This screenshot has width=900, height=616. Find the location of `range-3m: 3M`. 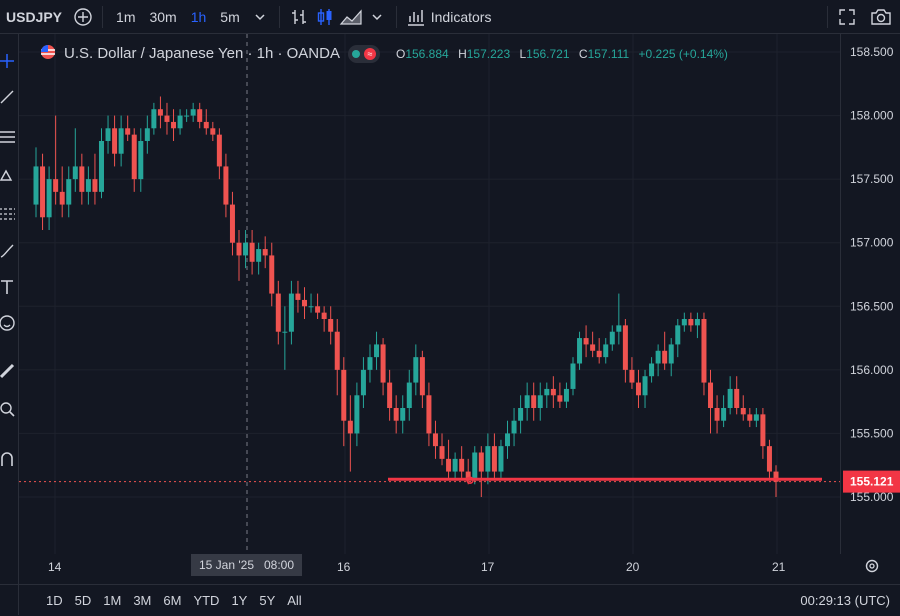

range-3m: 3M is located at coordinates (142, 600).